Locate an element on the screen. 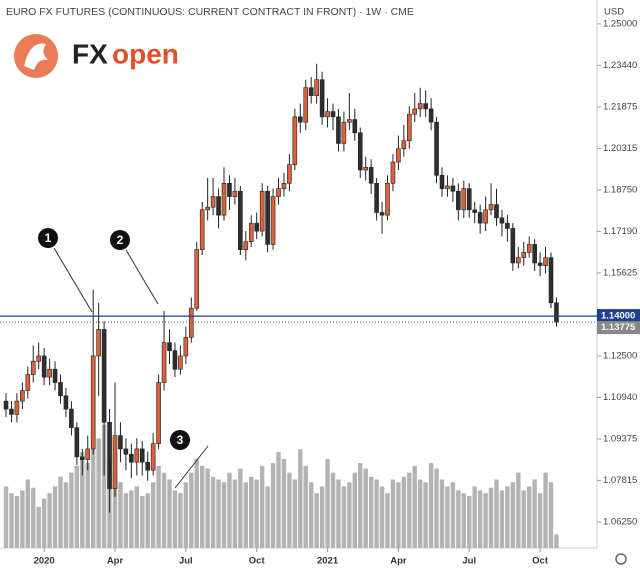 The width and height of the screenshot is (640, 569). currency: USD is located at coordinates (614, 12).